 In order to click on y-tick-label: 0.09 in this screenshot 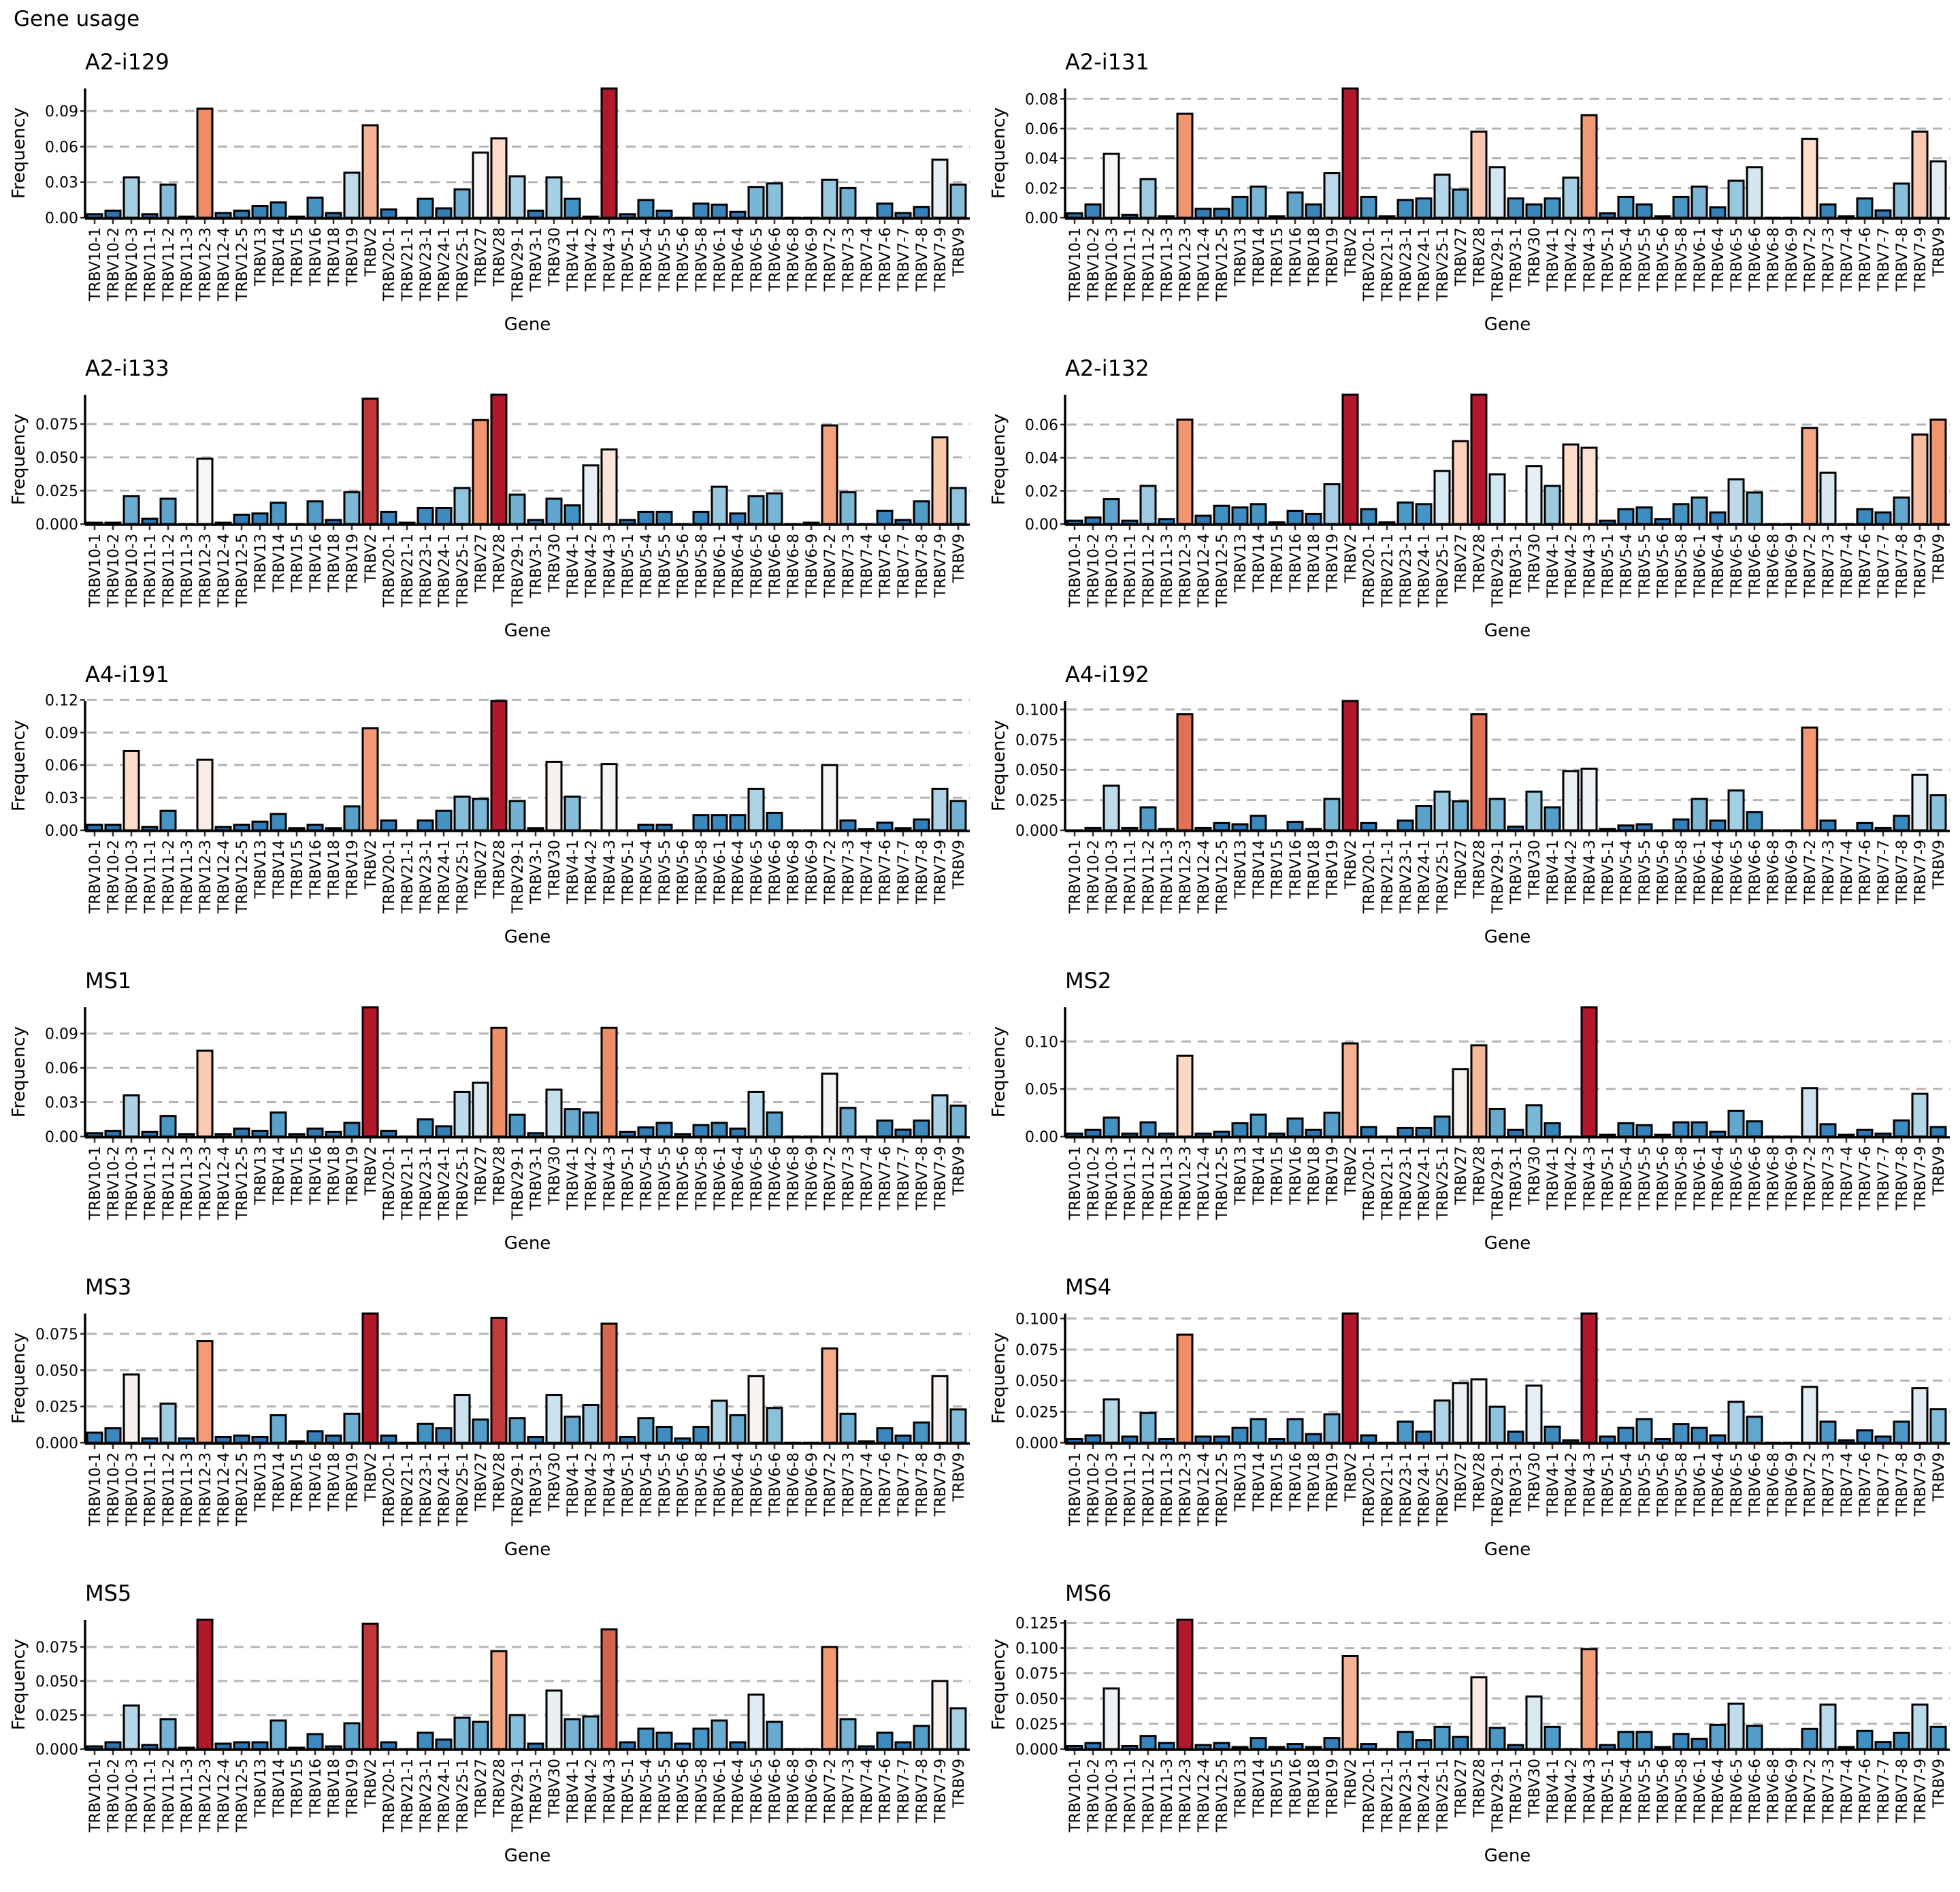, I will do `click(61, 111)`.